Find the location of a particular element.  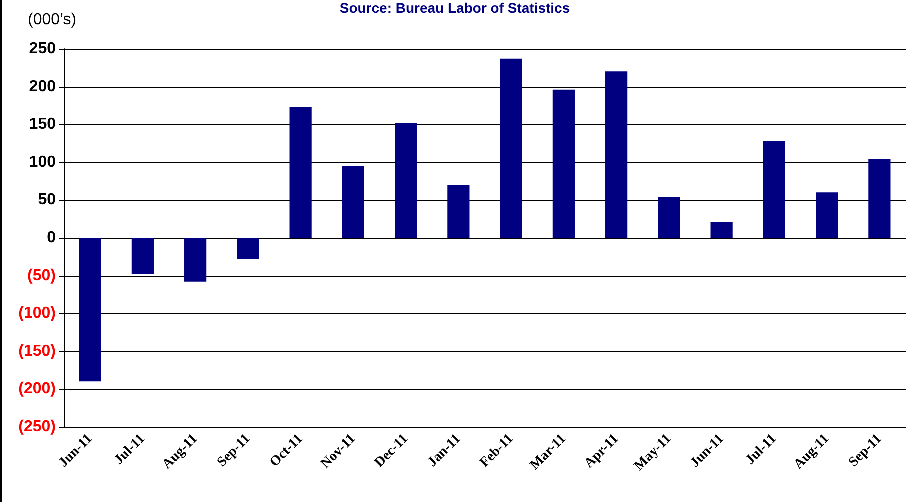

y-tick-label: 0 is located at coordinates (51, 238).